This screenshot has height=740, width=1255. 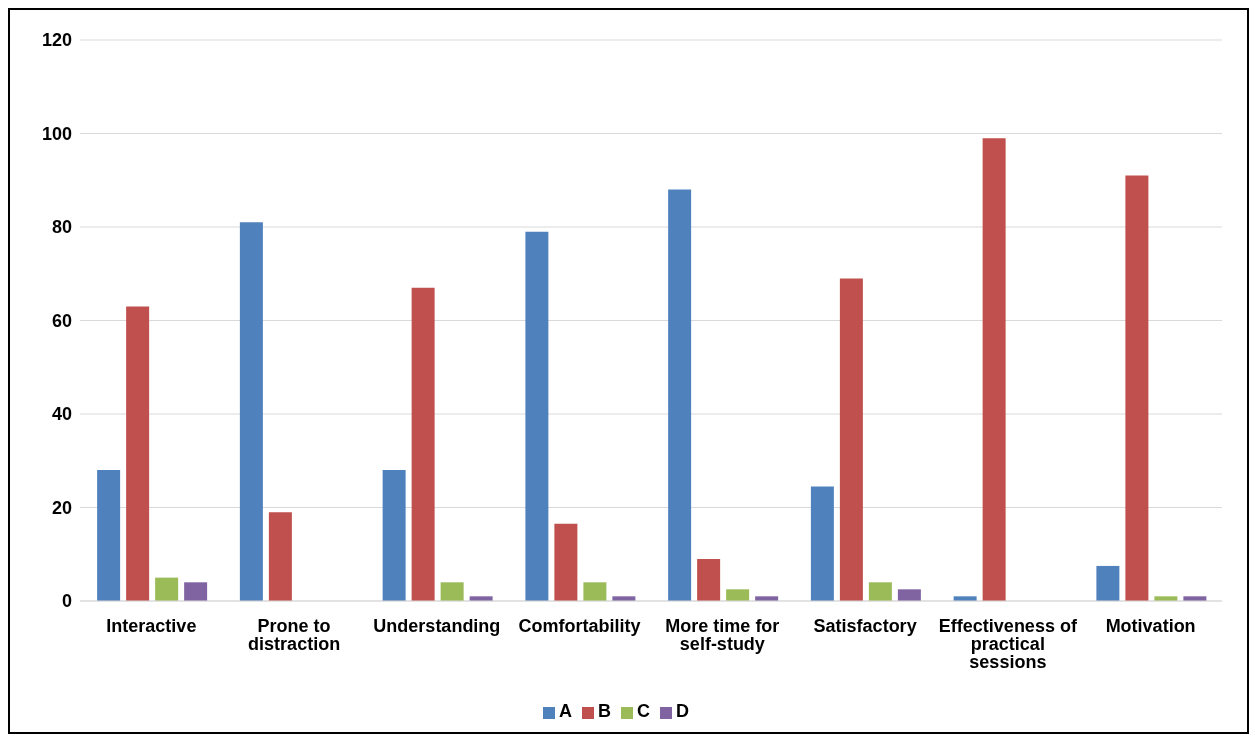 What do you see at coordinates (56, 133) in the screenshot?
I see `y-tick-label: 100` at bounding box center [56, 133].